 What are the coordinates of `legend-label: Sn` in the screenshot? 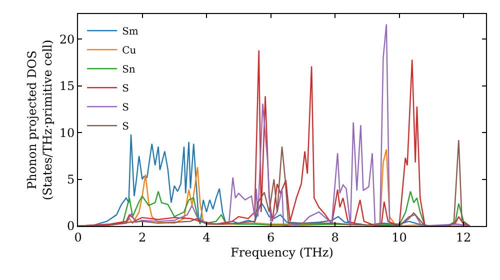 It's located at (129, 70).